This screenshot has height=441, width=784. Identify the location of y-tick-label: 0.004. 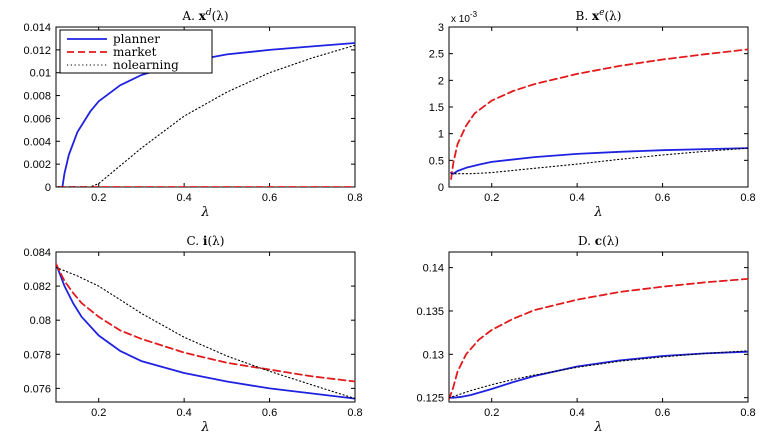
(37, 142).